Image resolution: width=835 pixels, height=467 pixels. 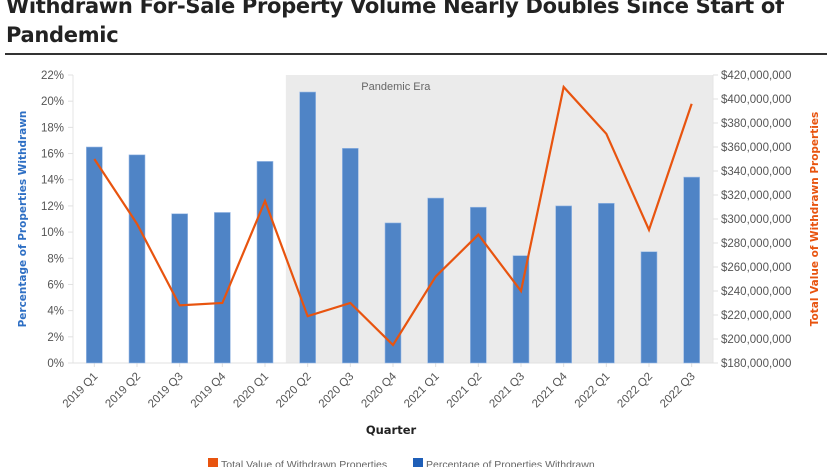 What do you see at coordinates (606, 283) in the screenshot?
I see `bar-2022-q1` at bounding box center [606, 283].